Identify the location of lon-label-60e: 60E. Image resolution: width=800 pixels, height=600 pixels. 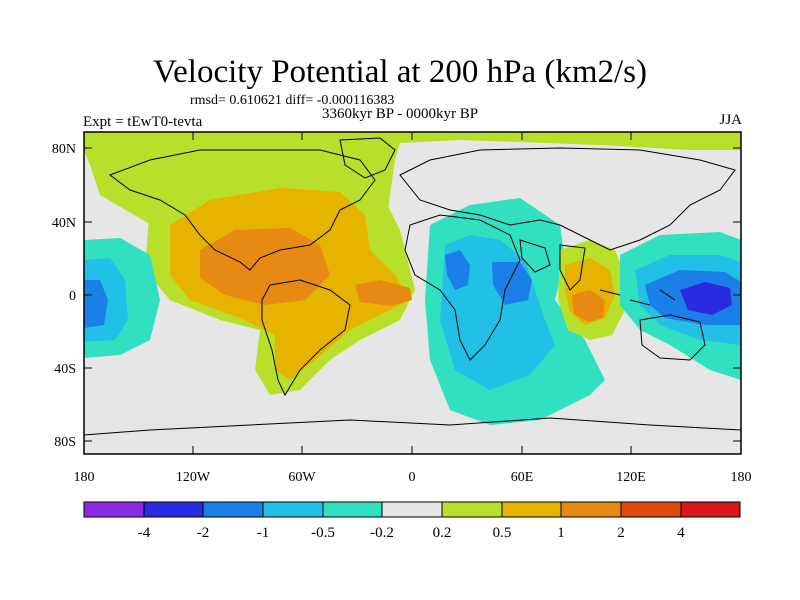
(522, 477).